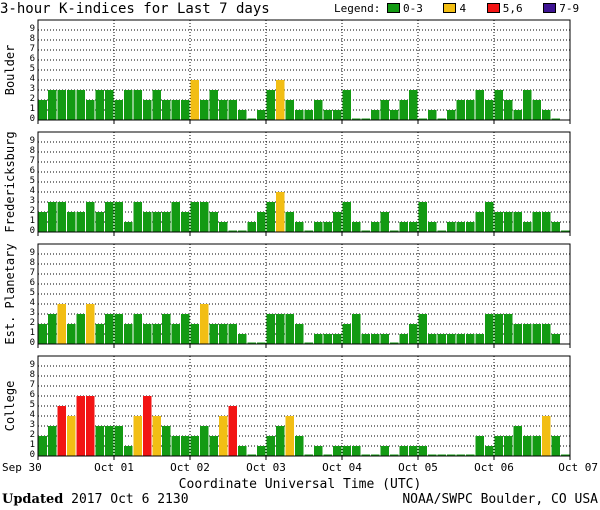  What do you see at coordinates (456, 9) in the screenshot?
I see `legend: Legend: 0-3 4 5,6 7-9` at bounding box center [456, 9].